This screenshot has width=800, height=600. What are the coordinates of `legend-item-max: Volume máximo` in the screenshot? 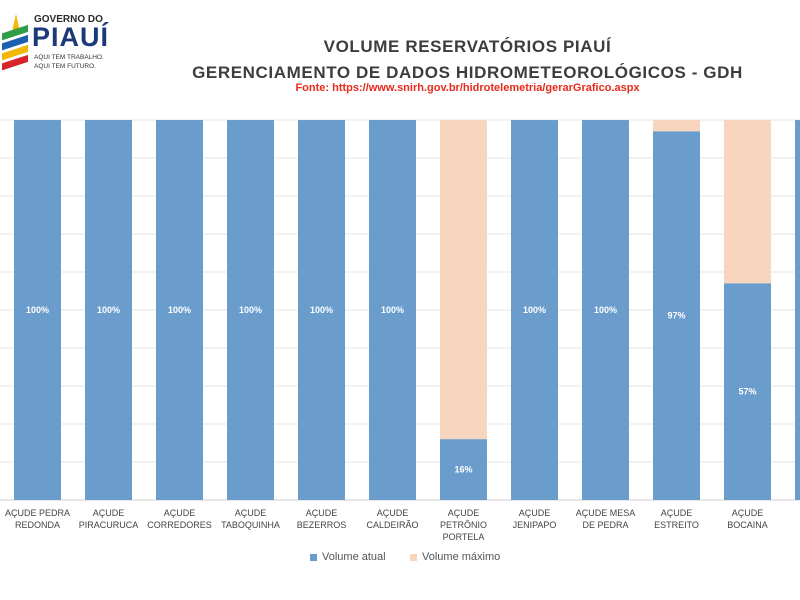 It's located at (455, 557).